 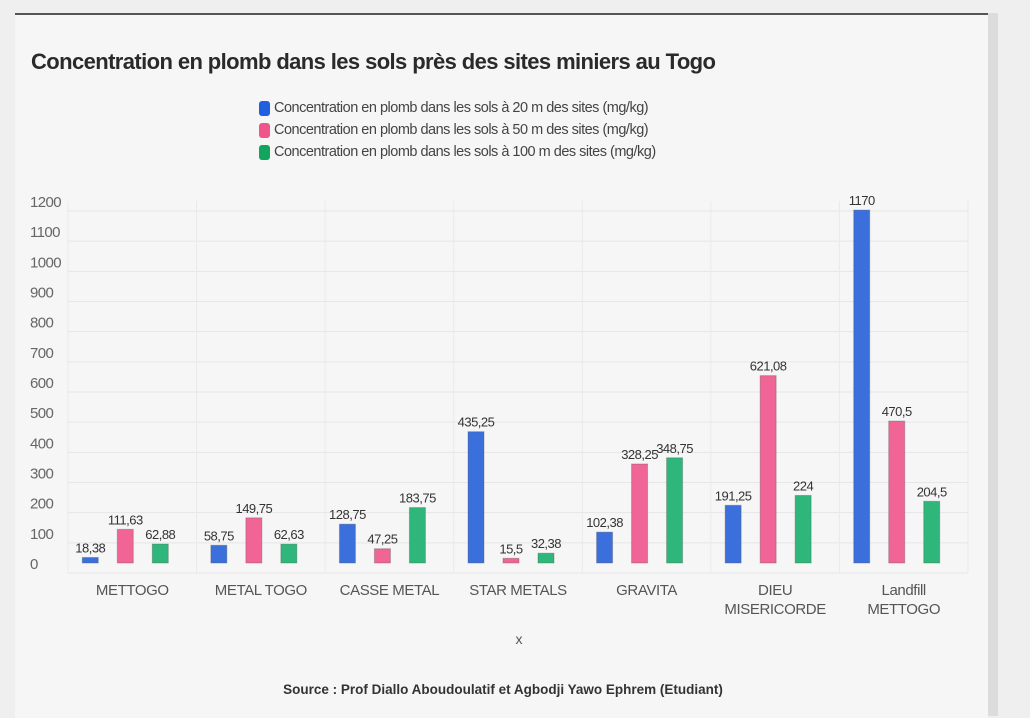 I want to click on y-tick-label: 900, so click(x=41, y=293).